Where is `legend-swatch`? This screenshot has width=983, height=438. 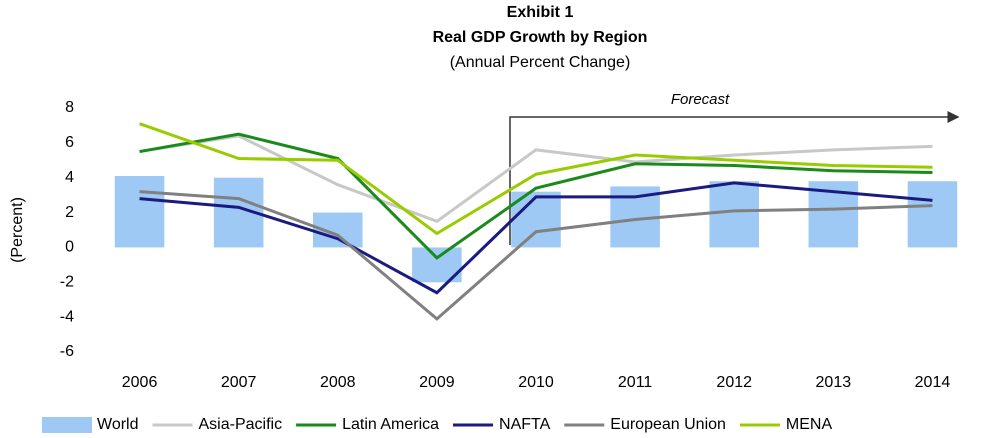
legend-swatch is located at coordinates (67, 425).